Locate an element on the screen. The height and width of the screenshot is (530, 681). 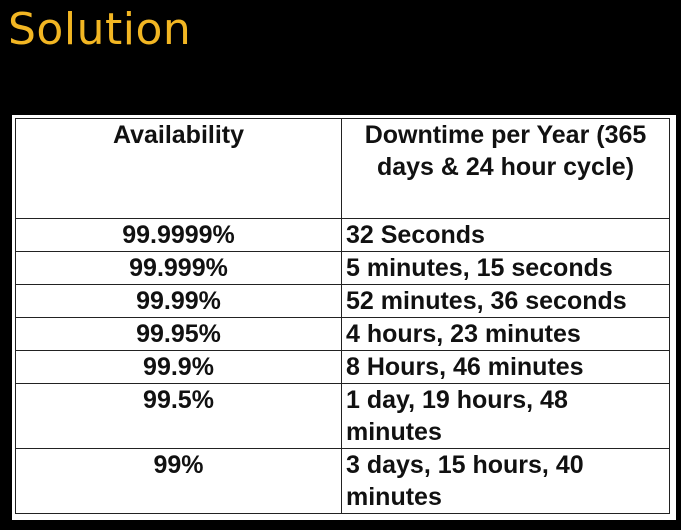
downtime-cell: 1 day, 19 hours, 48 minutes is located at coordinates (505, 416).